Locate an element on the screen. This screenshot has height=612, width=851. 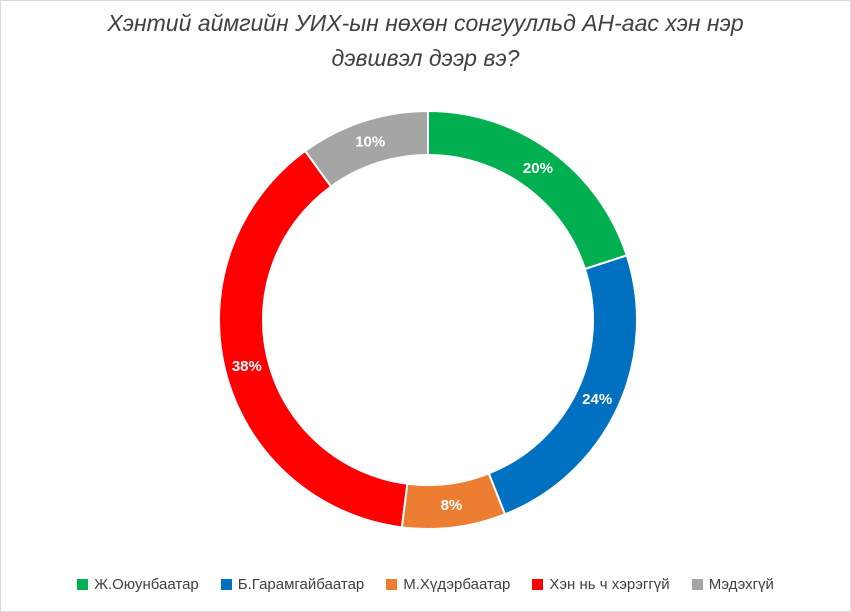
legend-item-3: М.Хүдэрбаатар is located at coordinates (448, 584).